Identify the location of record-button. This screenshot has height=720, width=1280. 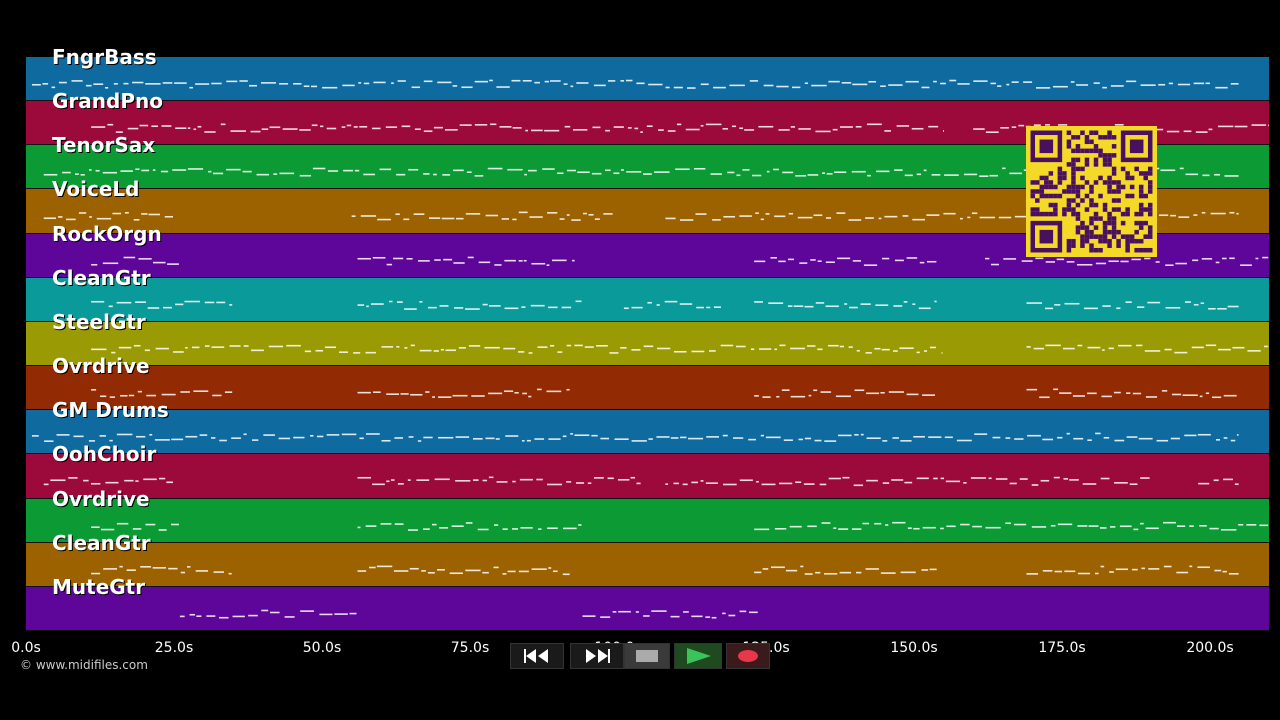
(748, 656).